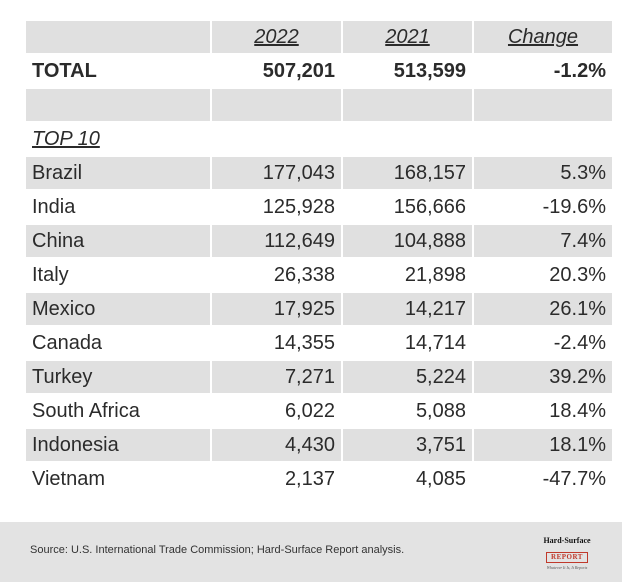 The height and width of the screenshot is (582, 622). What do you see at coordinates (118, 173) in the screenshot?
I see `country-cell: Brazil` at bounding box center [118, 173].